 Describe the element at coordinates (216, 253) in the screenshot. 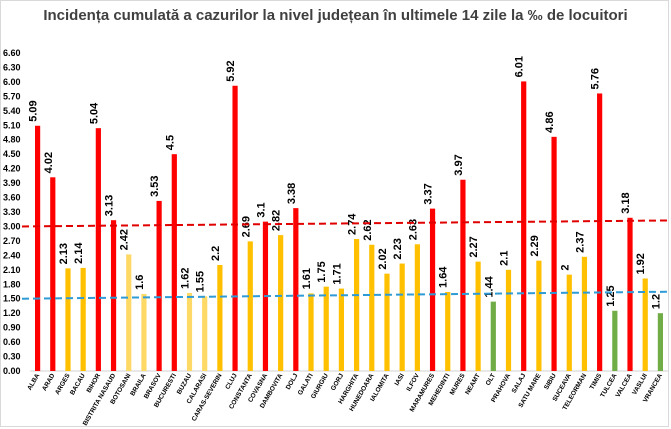

I see `data-label: 2.2` at that location.